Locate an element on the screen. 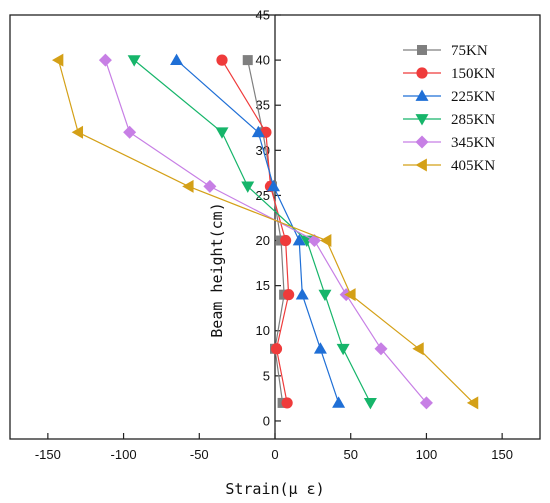 The image size is (550, 503). y-tick-label: 10 is located at coordinates (263, 330).